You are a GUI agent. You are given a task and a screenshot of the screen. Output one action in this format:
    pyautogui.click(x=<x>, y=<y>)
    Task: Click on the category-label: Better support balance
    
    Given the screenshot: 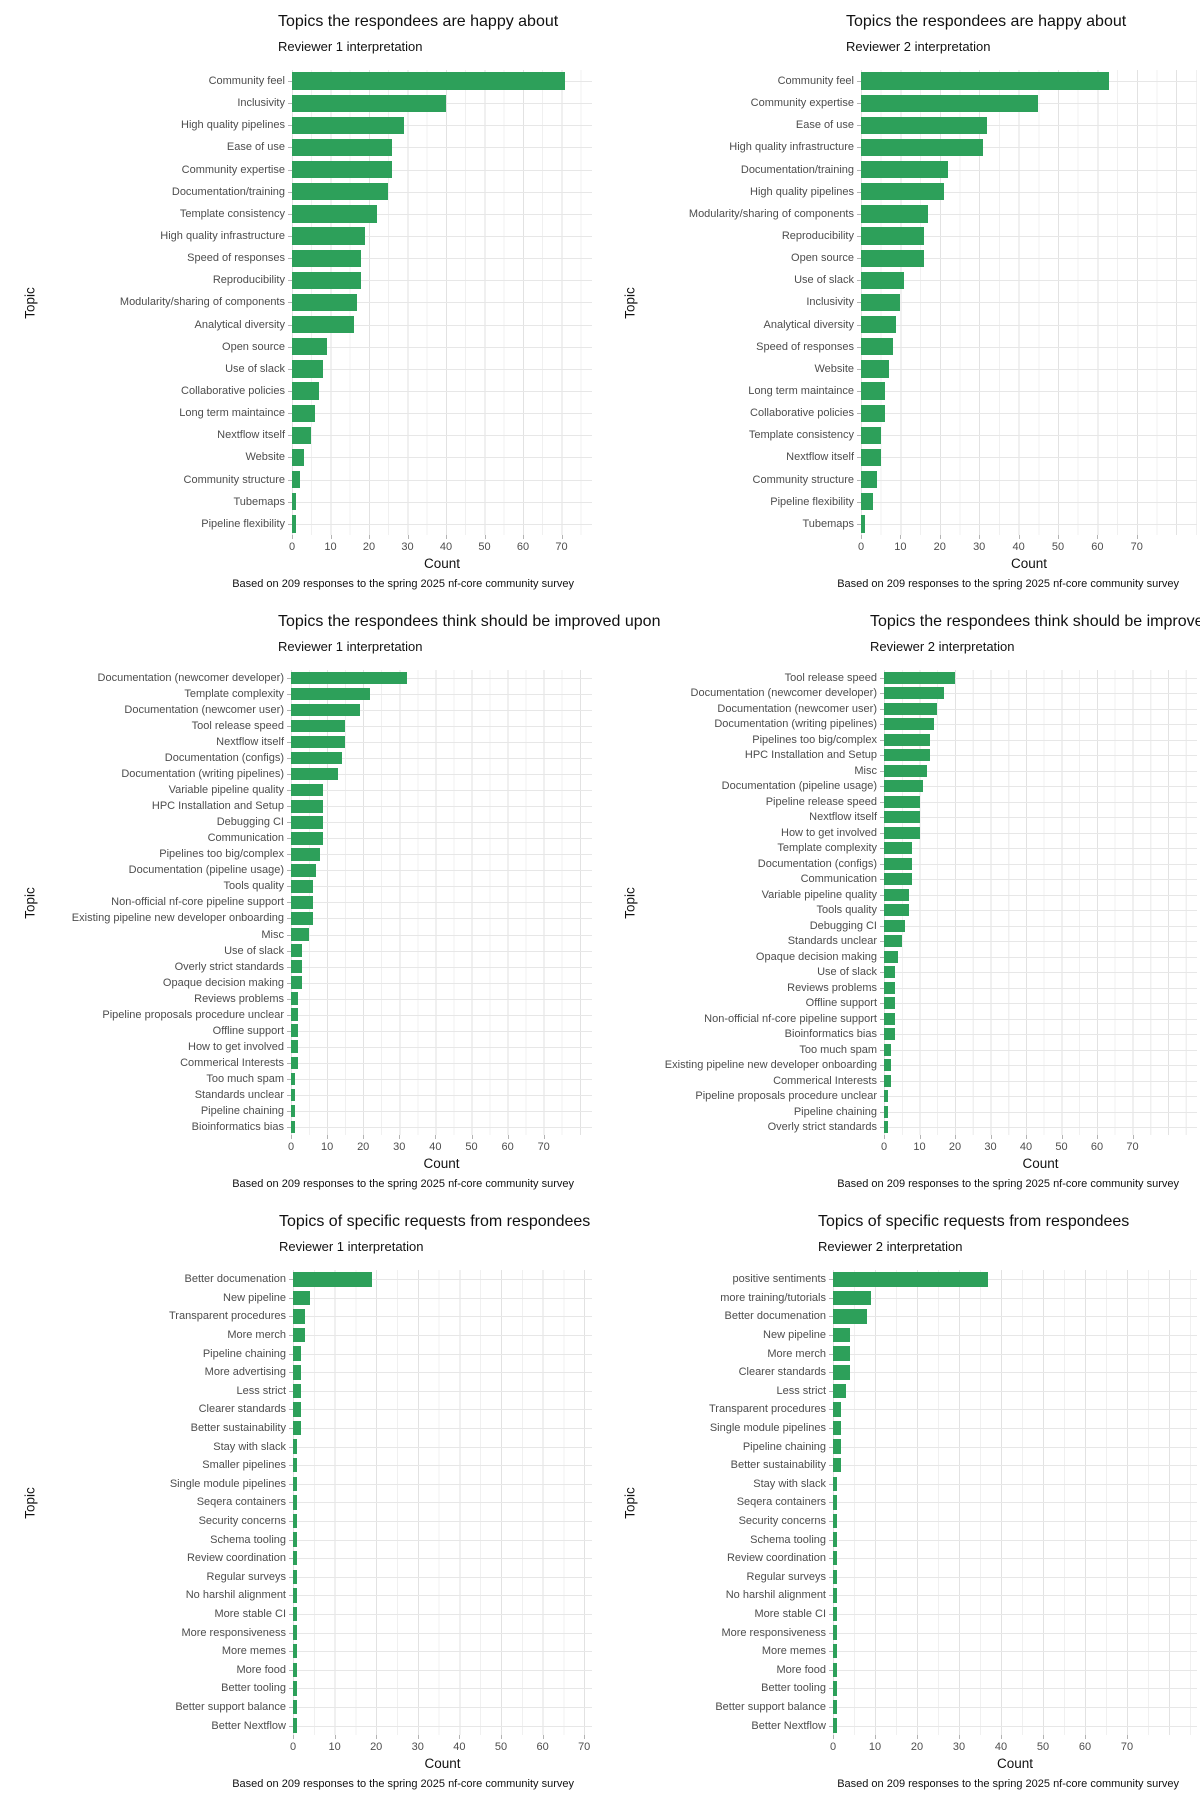 What is the action you would take?
    pyautogui.click(x=230, y=1706)
    